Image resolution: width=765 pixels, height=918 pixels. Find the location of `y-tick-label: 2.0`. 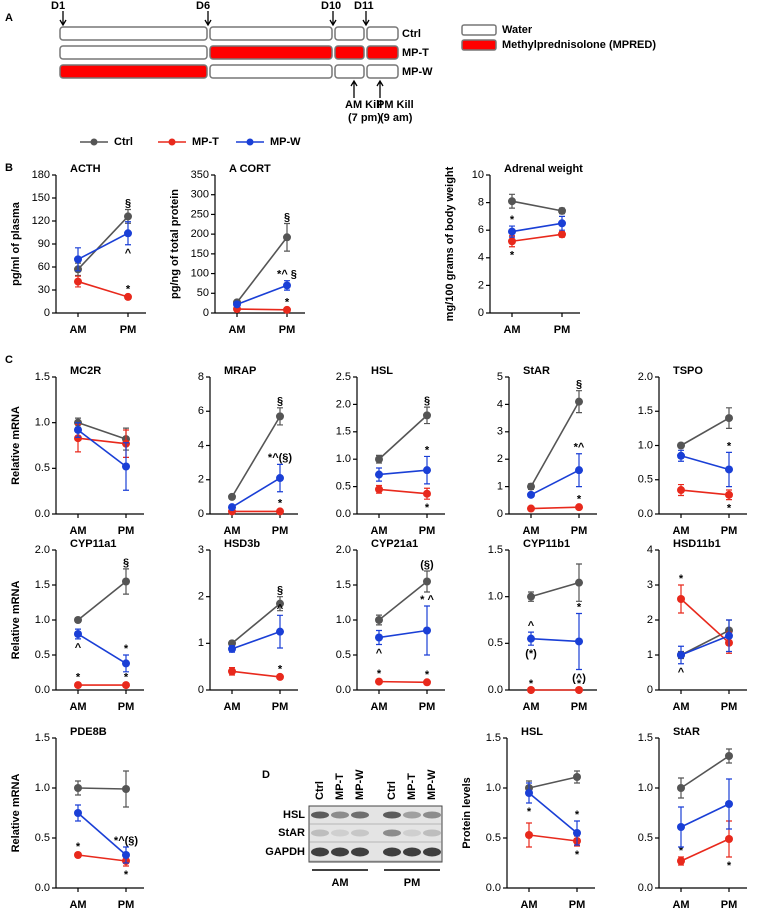

y-tick-label: 2.0 is located at coordinates (42, 550).